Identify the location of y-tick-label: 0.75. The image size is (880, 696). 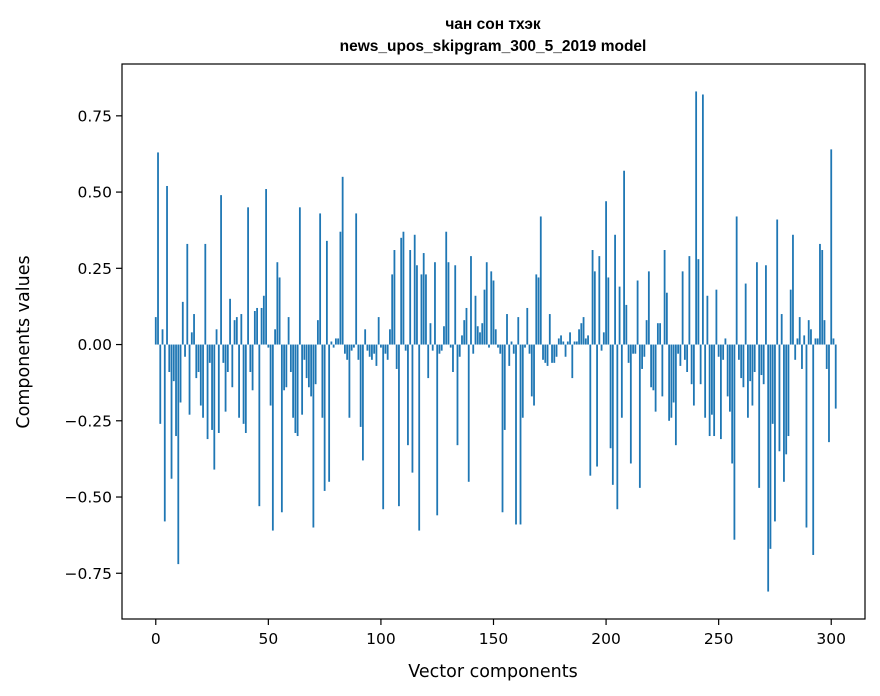
(94, 116).